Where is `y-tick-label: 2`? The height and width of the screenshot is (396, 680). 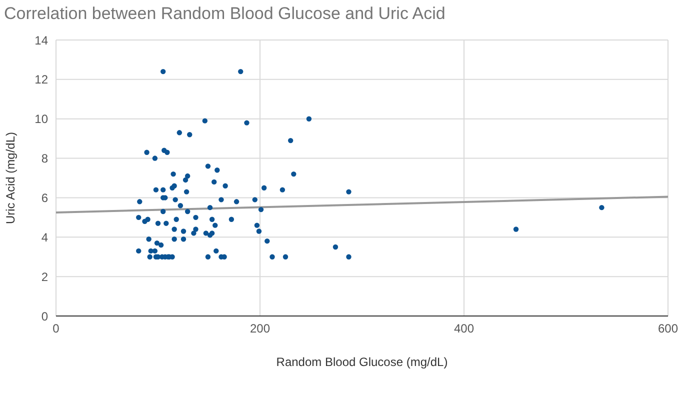 y-tick-label: 2 is located at coordinates (44, 277).